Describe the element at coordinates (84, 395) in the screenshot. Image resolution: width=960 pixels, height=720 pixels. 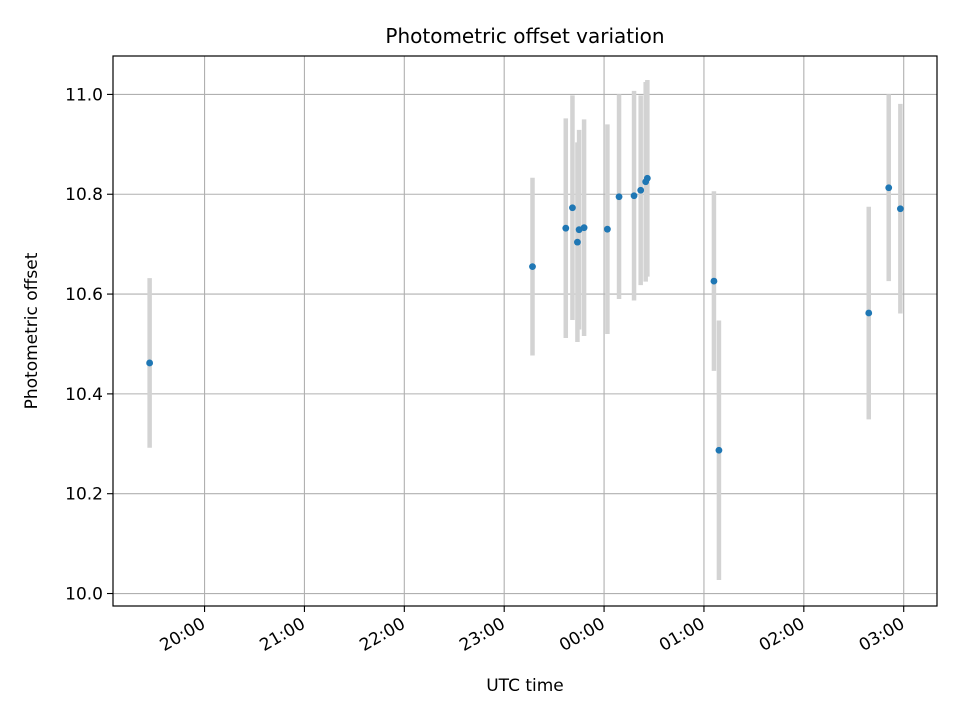
I see `y-tick-label: 10.4` at that location.